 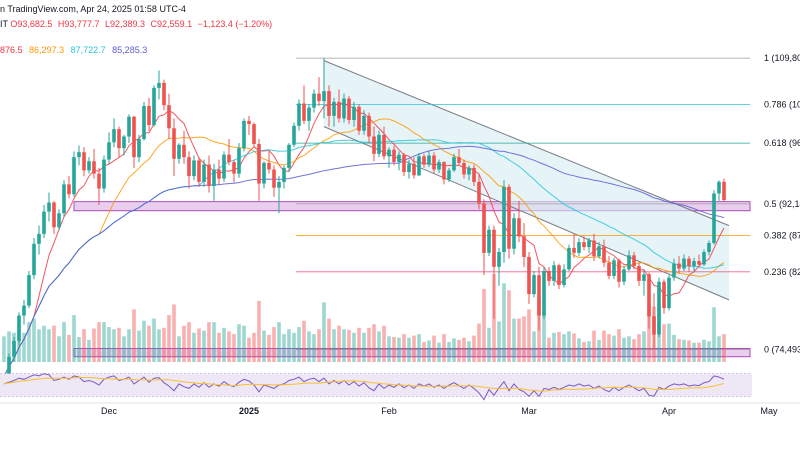 What do you see at coordinates (88, 50) in the screenshot?
I see `ma-value-3: 87,722.7` at bounding box center [88, 50].